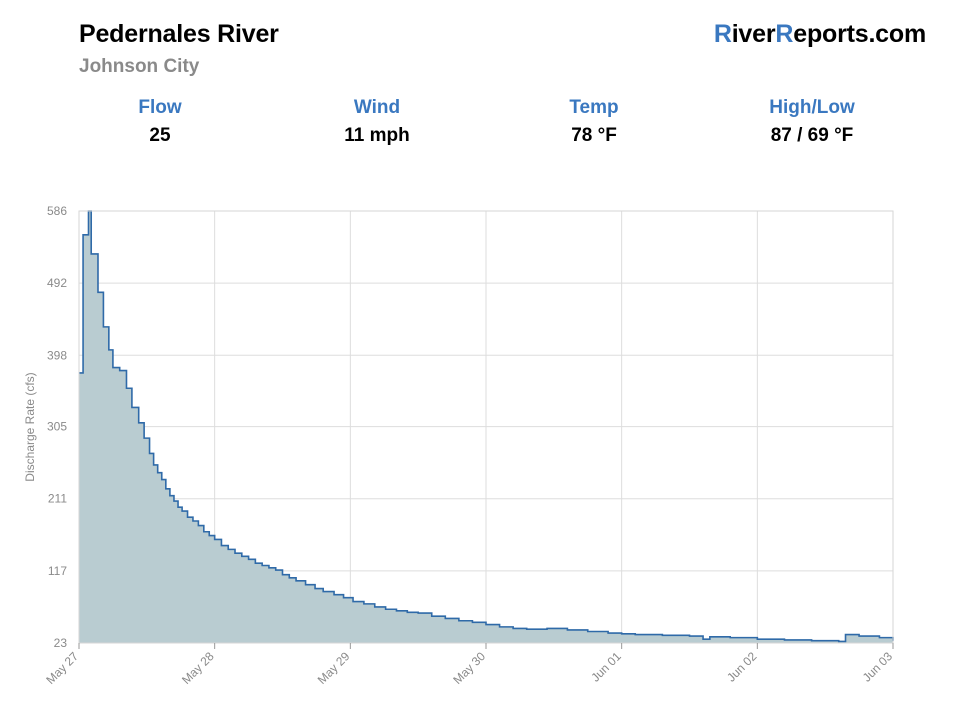 The width and height of the screenshot is (960, 720). What do you see at coordinates (198, 668) in the screenshot?
I see `x-tick-label: May 28` at bounding box center [198, 668].